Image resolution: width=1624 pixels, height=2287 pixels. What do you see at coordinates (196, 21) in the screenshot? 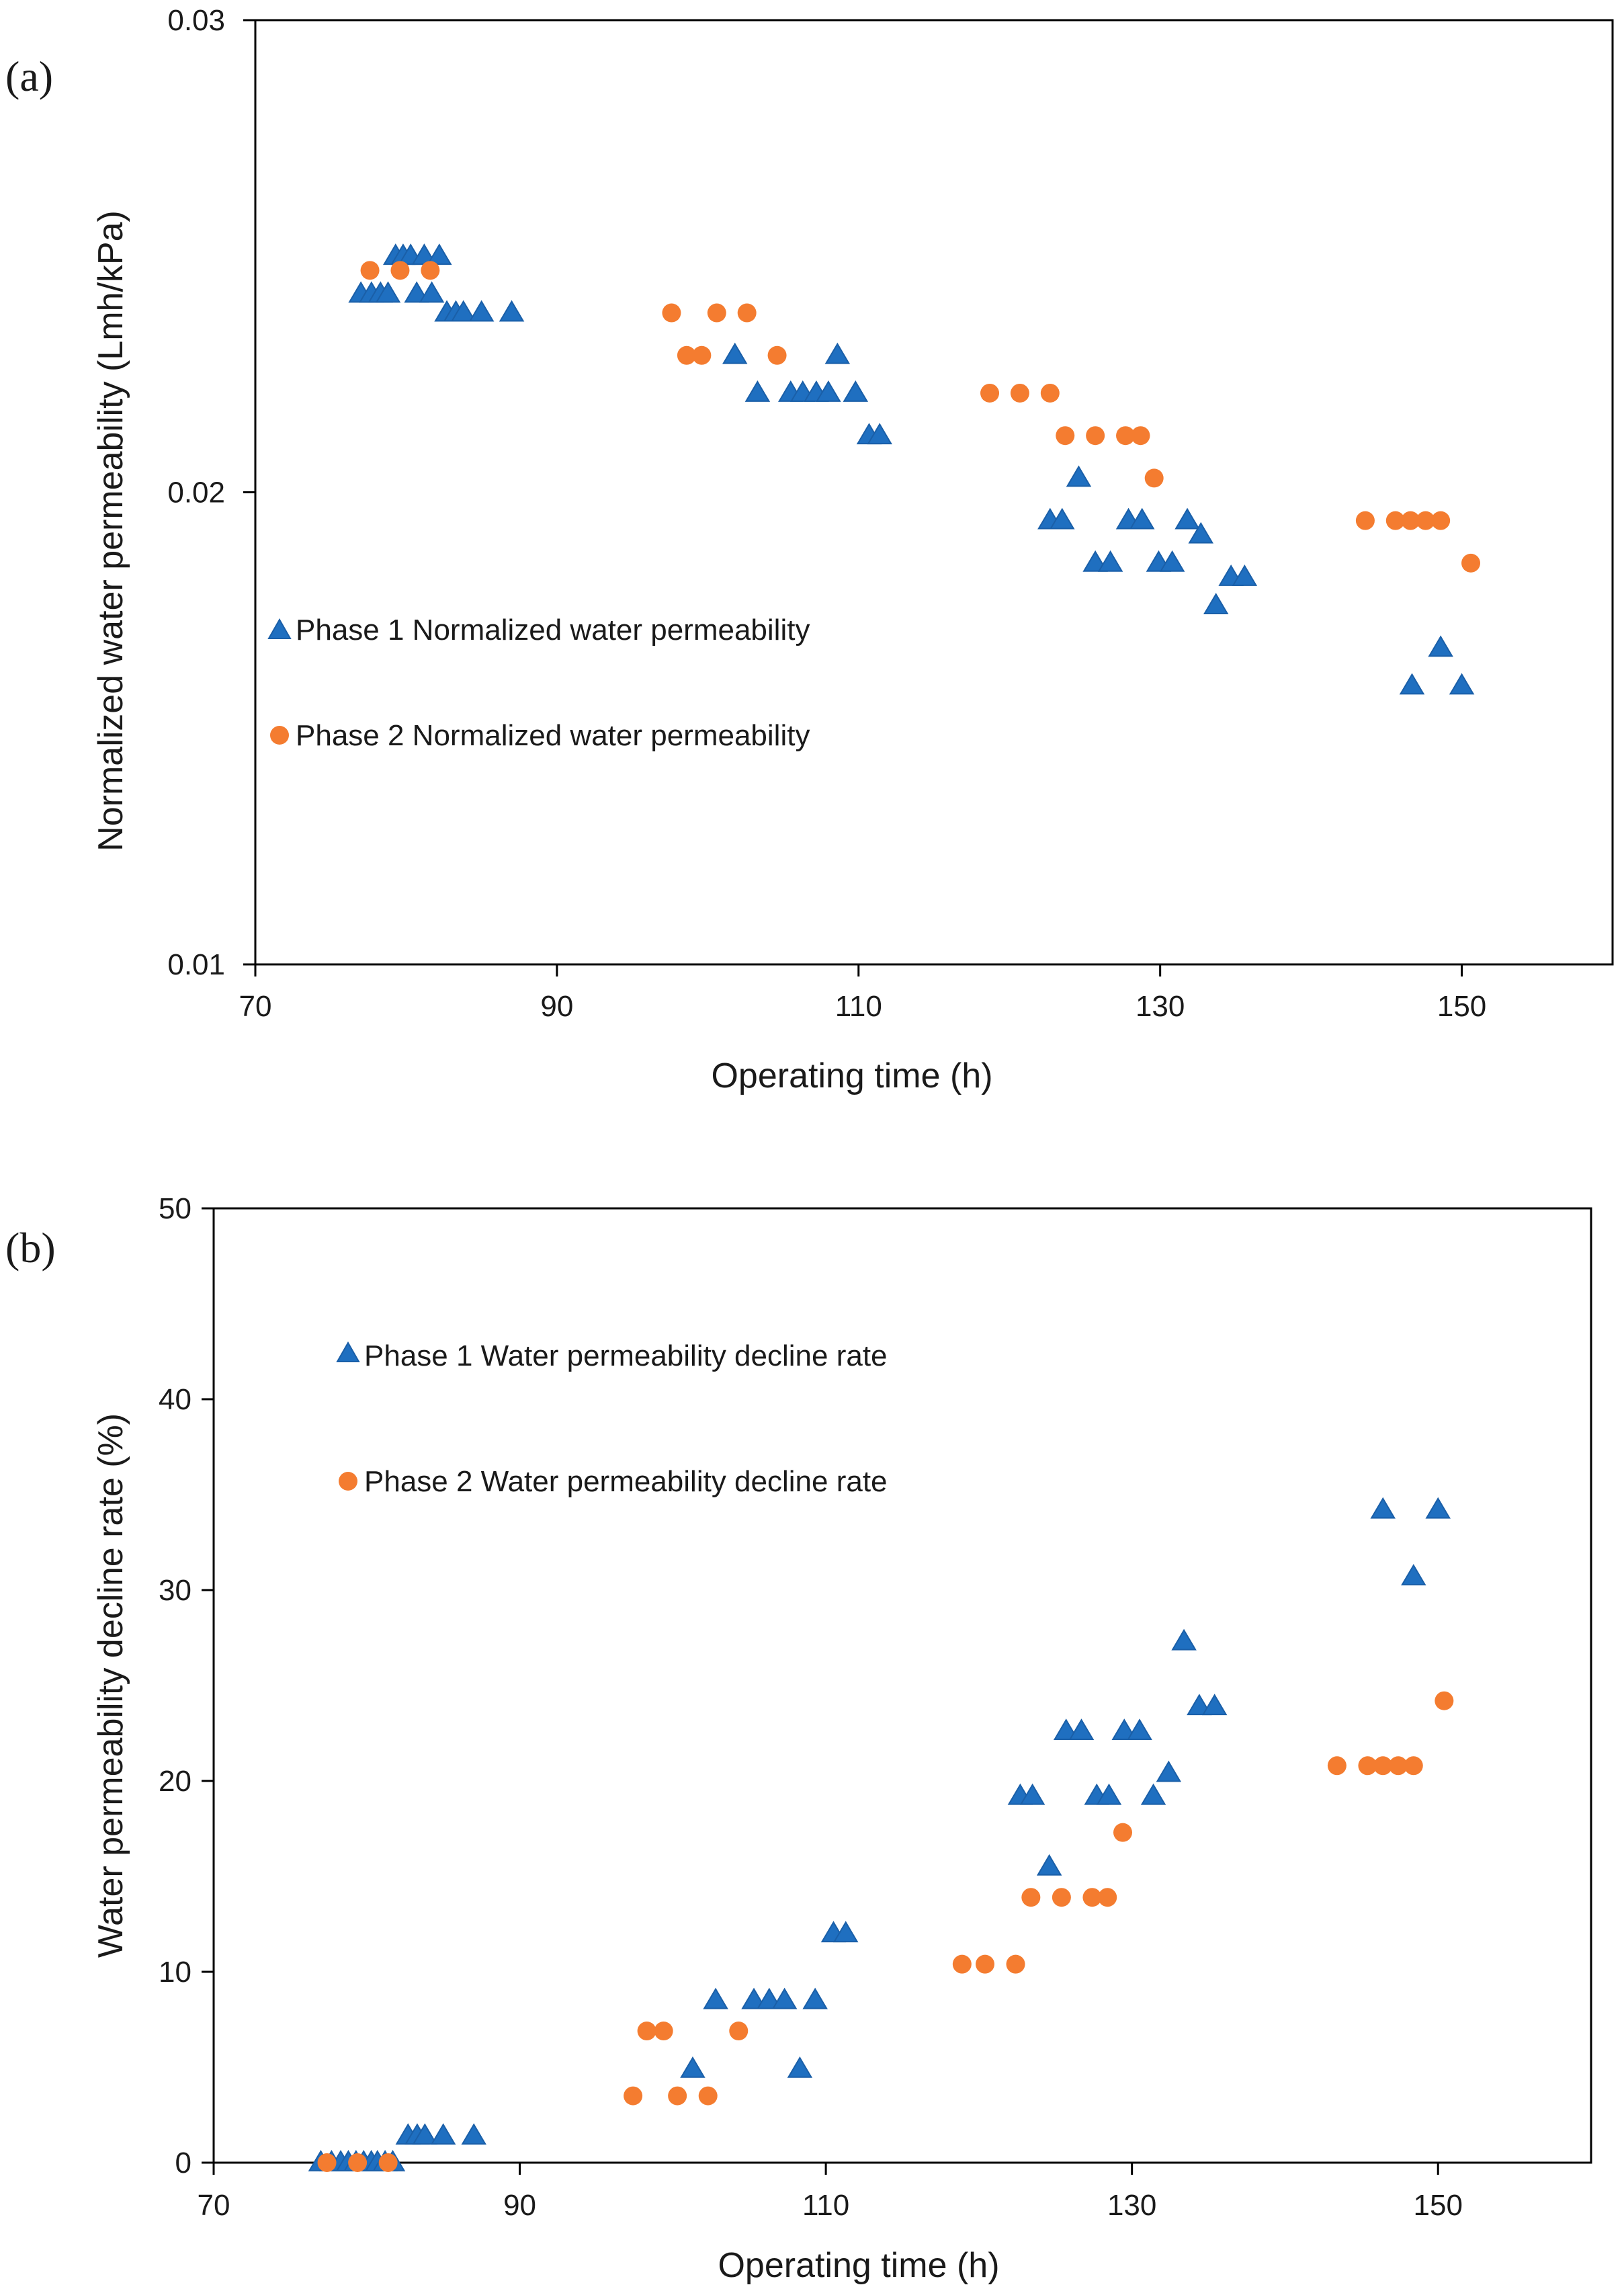
I see `y-tick-label: 0.03` at bounding box center [196, 21].